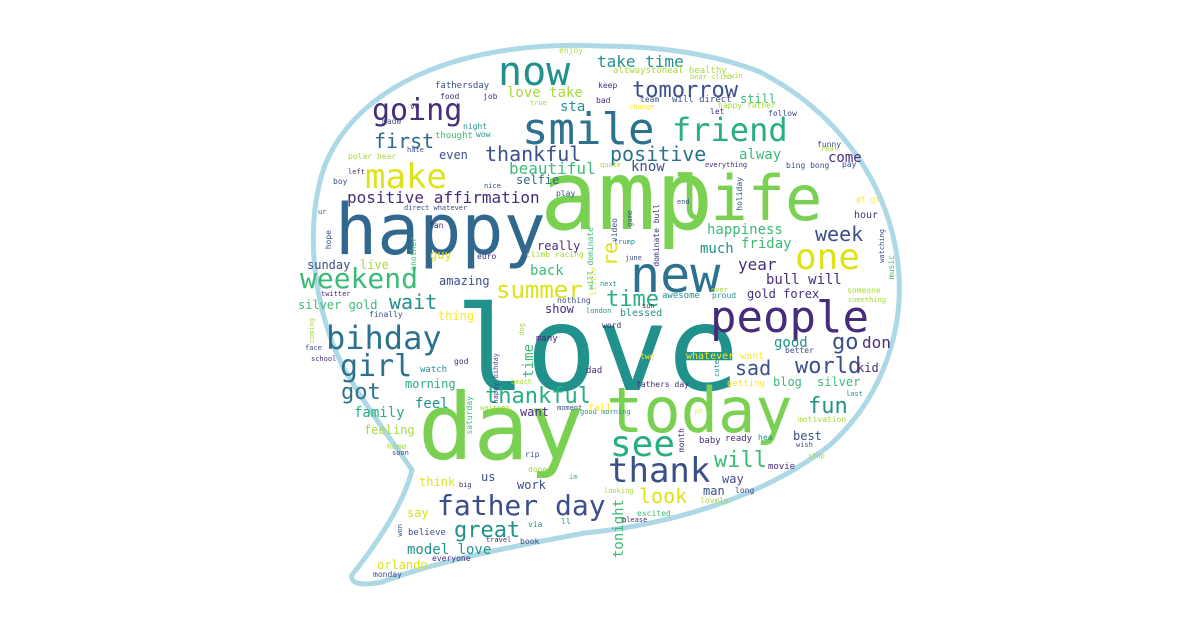 This screenshot has width=1200, height=630. What do you see at coordinates (724, 295) in the screenshot?
I see `word-proud: proud` at bounding box center [724, 295].